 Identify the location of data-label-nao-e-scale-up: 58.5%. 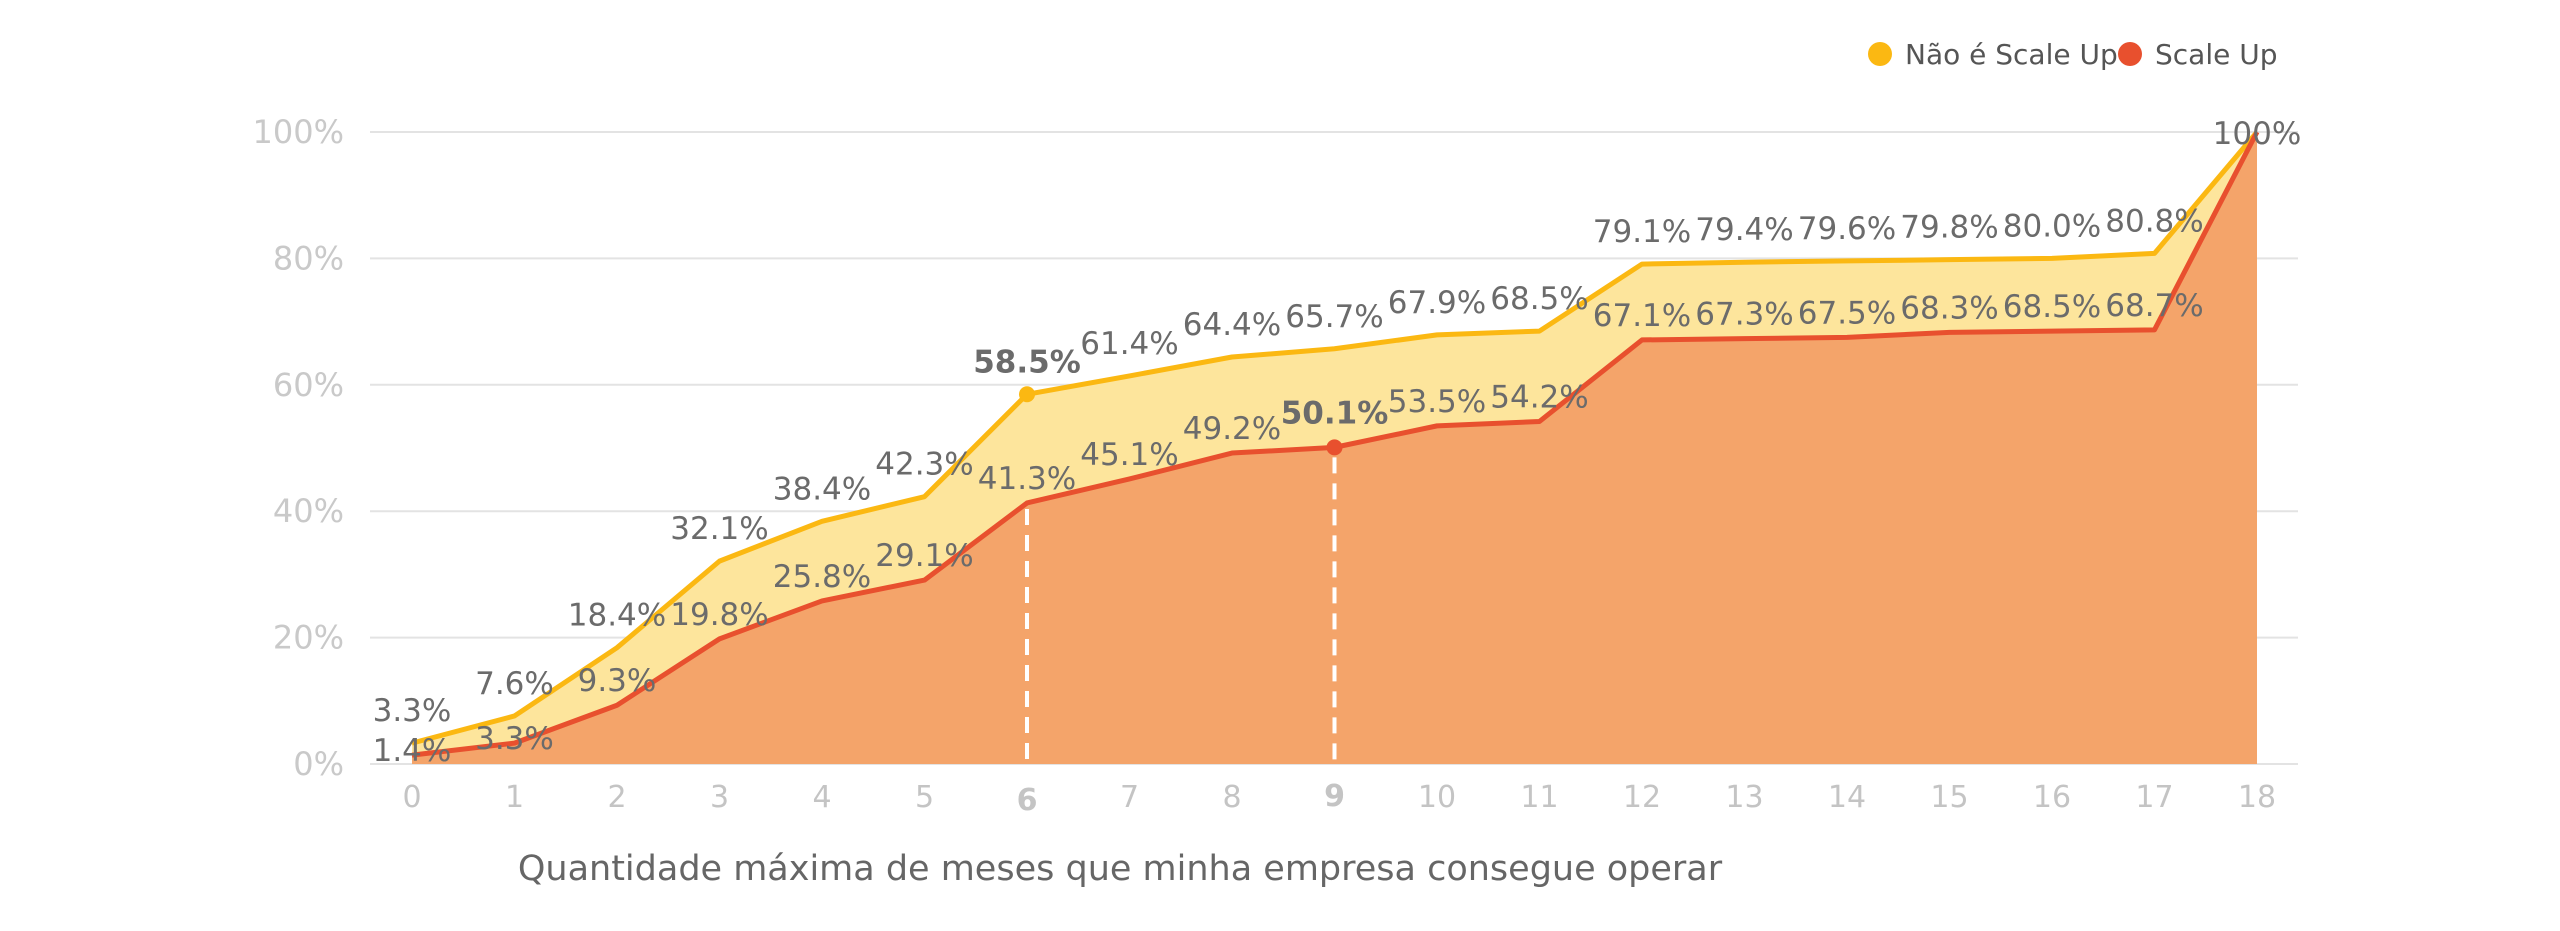
(1027, 362).